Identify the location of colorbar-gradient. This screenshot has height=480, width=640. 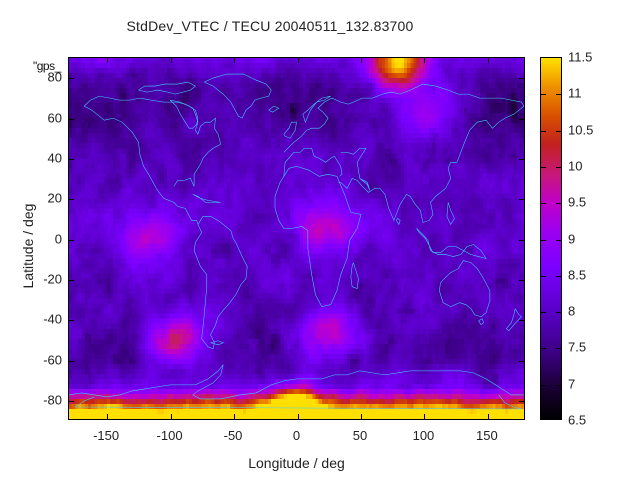
(551, 238).